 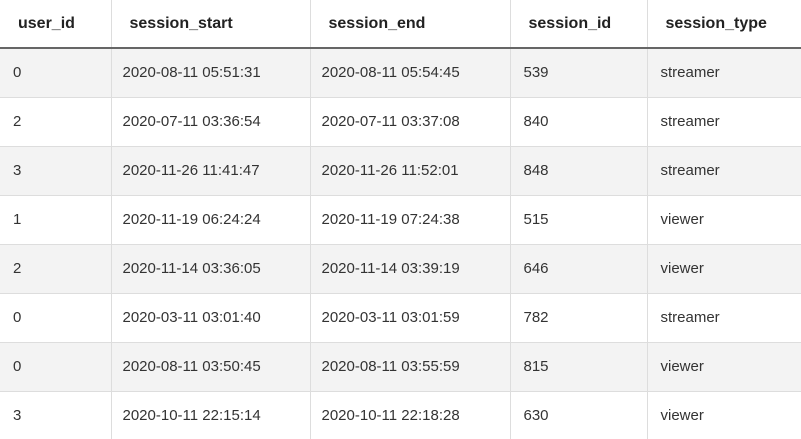 What do you see at coordinates (211, 171) in the screenshot?
I see `cell-session-start: 2020-11-26 11:41:47` at bounding box center [211, 171].